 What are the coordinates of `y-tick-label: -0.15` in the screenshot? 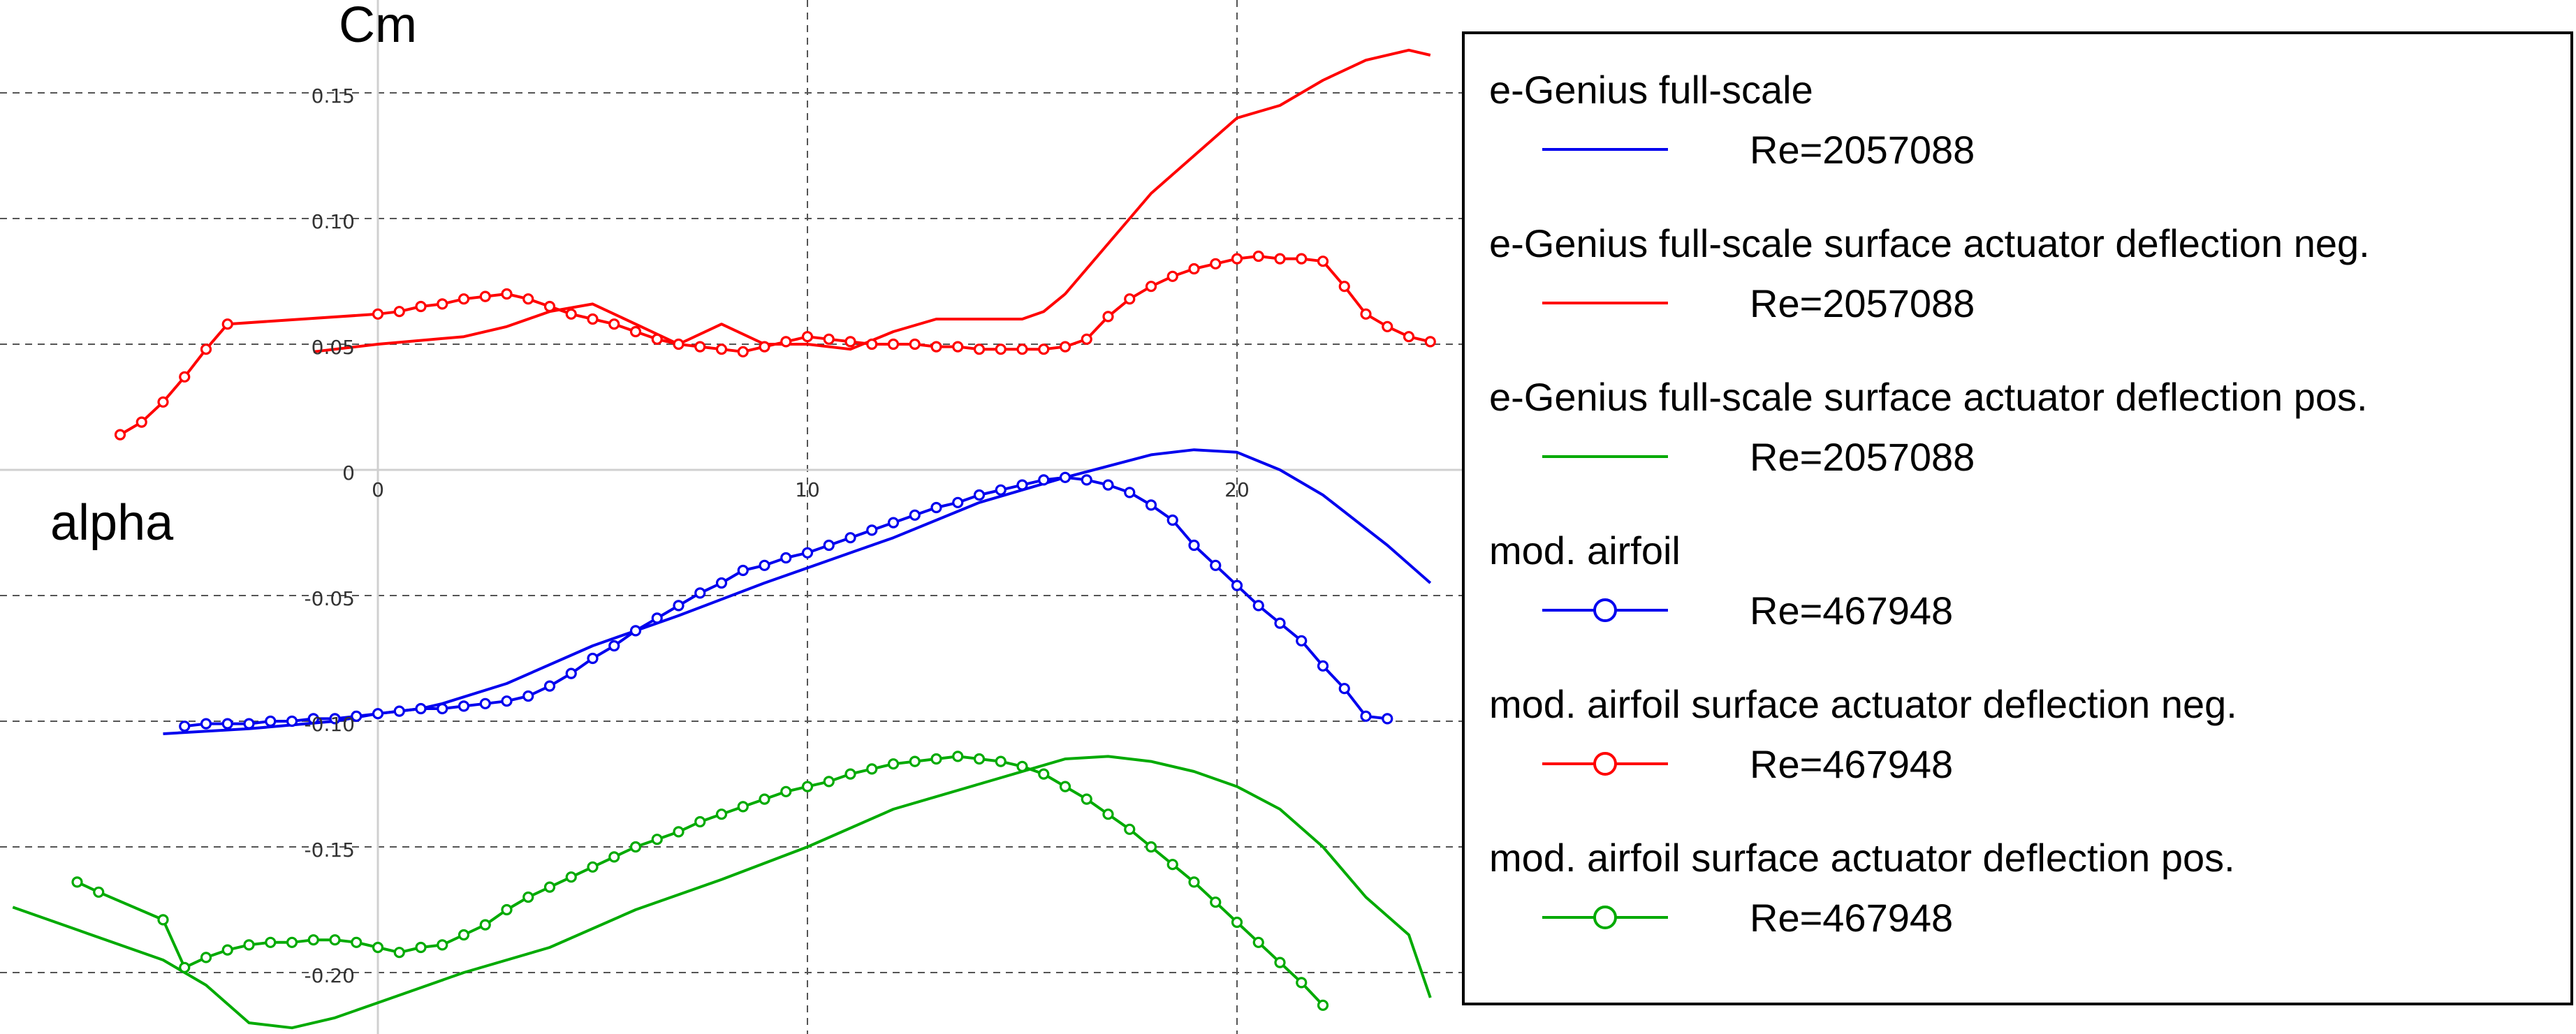 It's located at (330, 850).